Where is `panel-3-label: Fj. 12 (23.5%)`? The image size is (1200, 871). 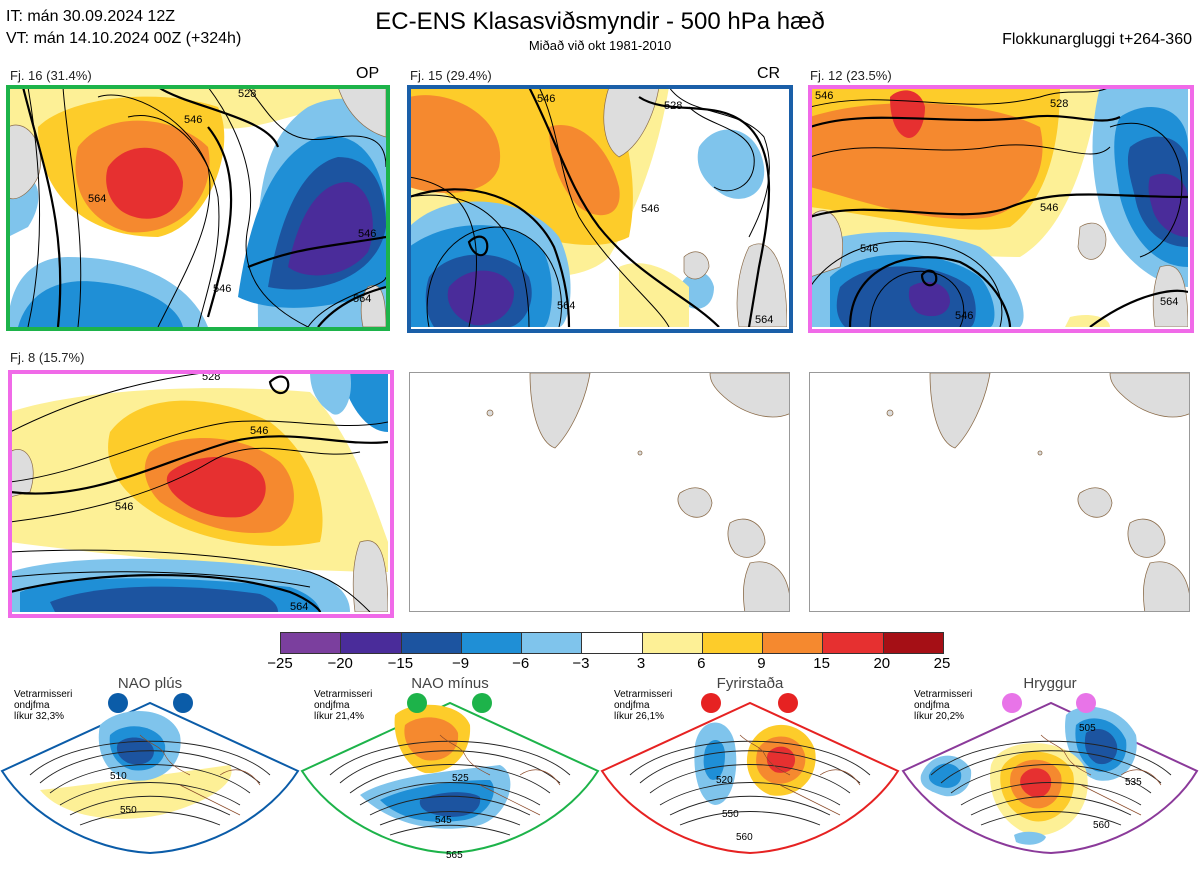
panel-3-label: Fj. 12 (23.5%) is located at coordinates (851, 75).